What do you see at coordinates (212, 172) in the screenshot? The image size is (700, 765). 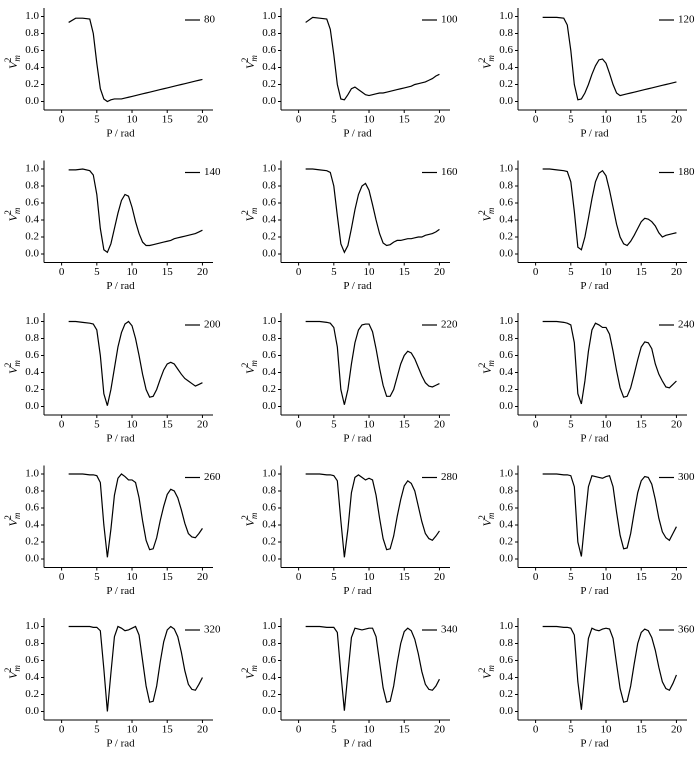 I see `legend-label: 140` at bounding box center [212, 172].